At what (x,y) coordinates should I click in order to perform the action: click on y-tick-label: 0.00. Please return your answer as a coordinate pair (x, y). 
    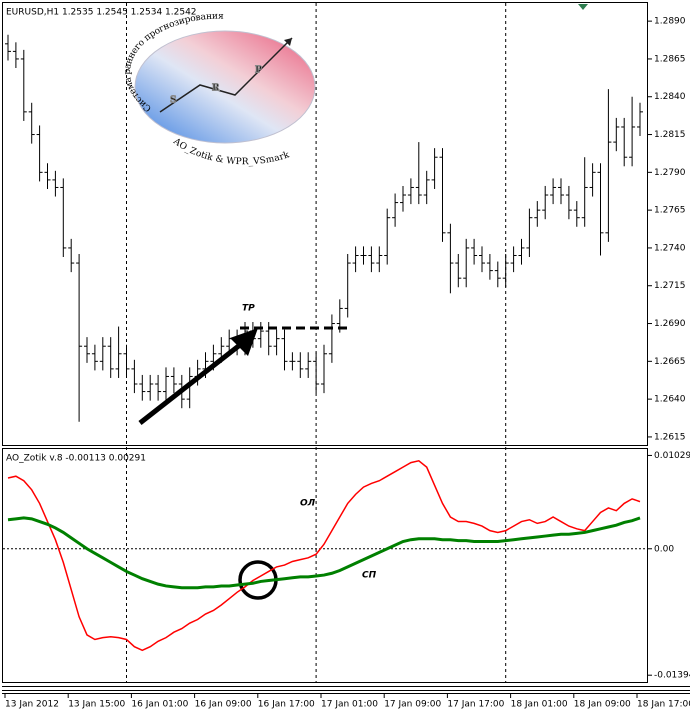
    Looking at the image, I should click on (664, 549).